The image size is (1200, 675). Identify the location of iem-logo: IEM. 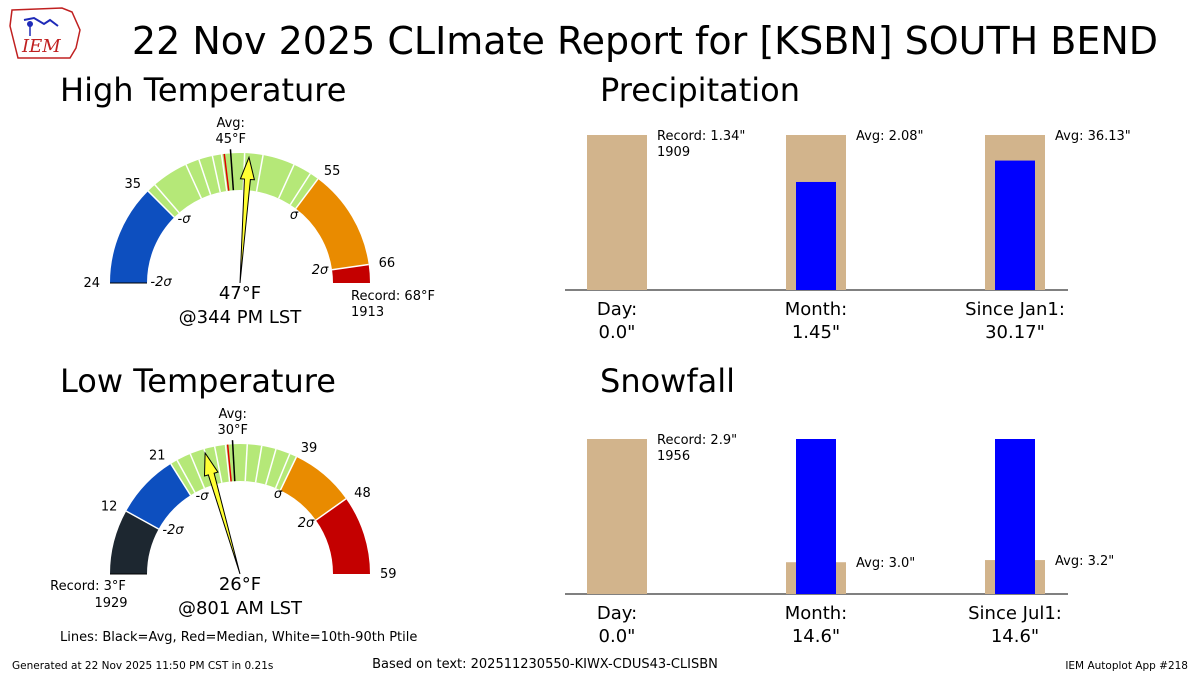
(45, 33).